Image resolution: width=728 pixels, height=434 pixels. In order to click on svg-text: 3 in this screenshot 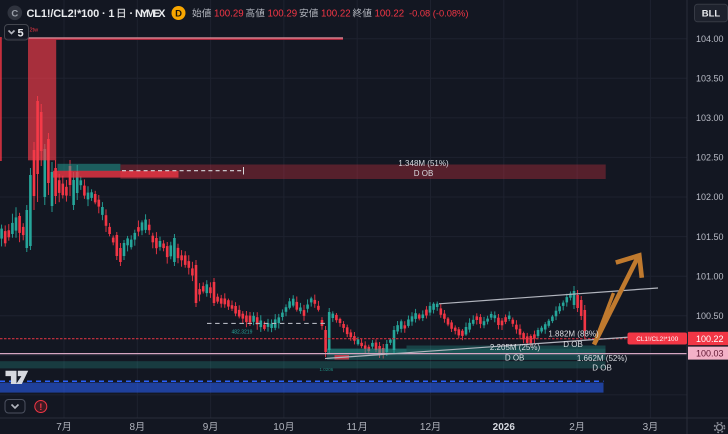, I will do `click(646, 427)`.